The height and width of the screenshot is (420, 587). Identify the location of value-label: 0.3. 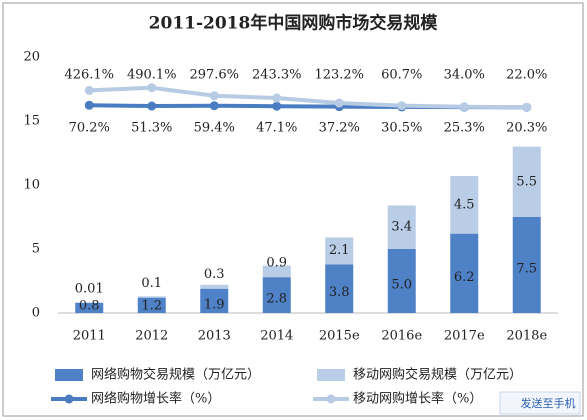
(214, 274).